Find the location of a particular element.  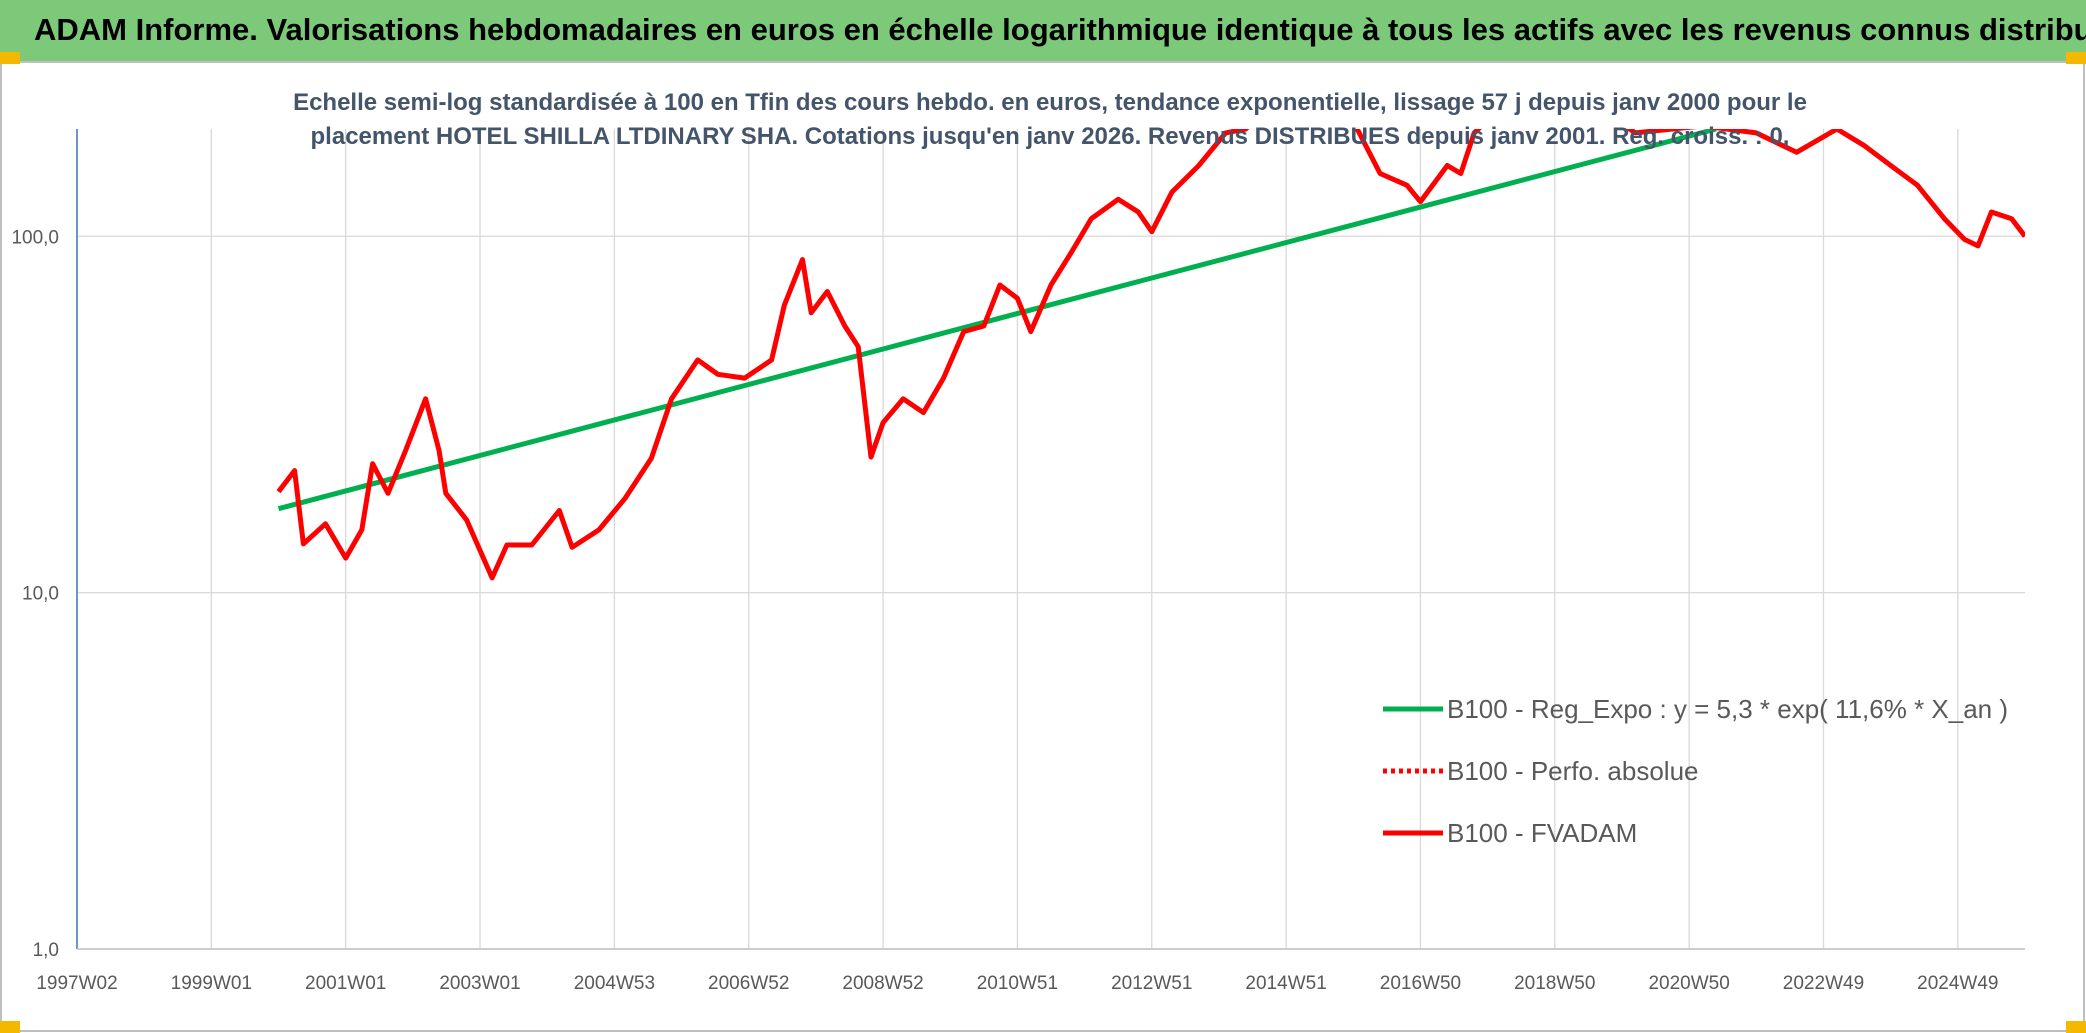

x-tick-label: 2010W51 is located at coordinates (1017, 983).